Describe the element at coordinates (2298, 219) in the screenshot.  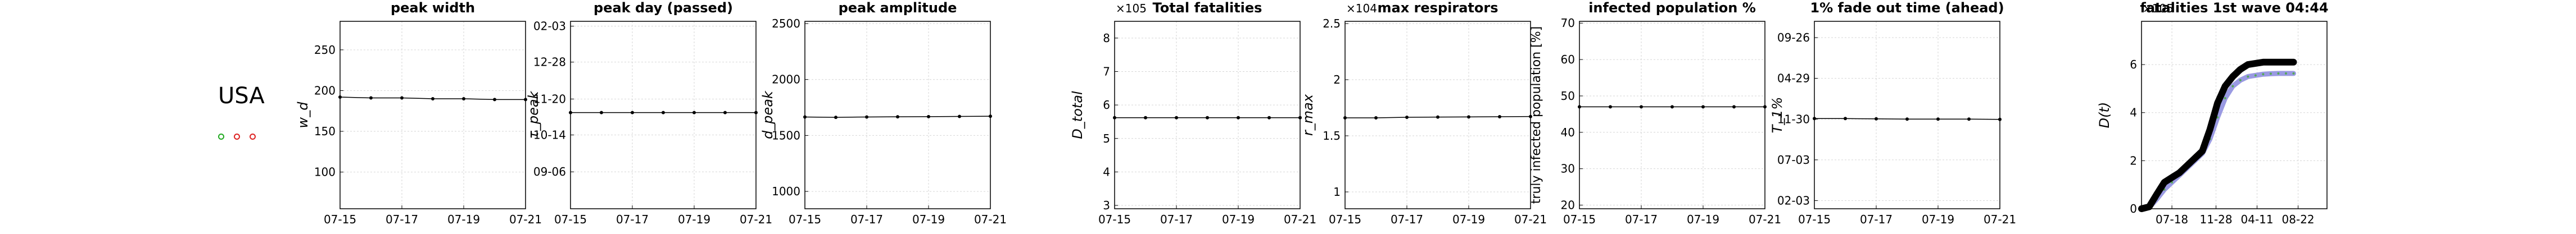
I see `x-tick-label: 08-22` at that location.